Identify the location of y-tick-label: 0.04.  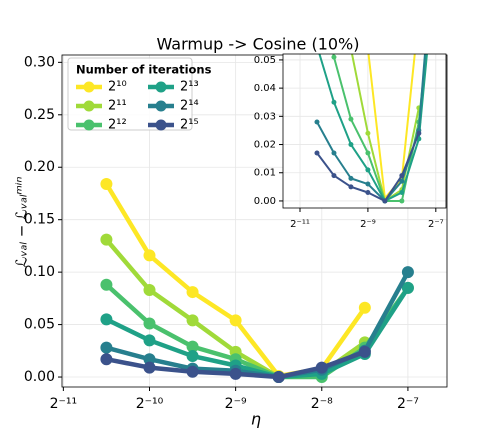
(265, 88).